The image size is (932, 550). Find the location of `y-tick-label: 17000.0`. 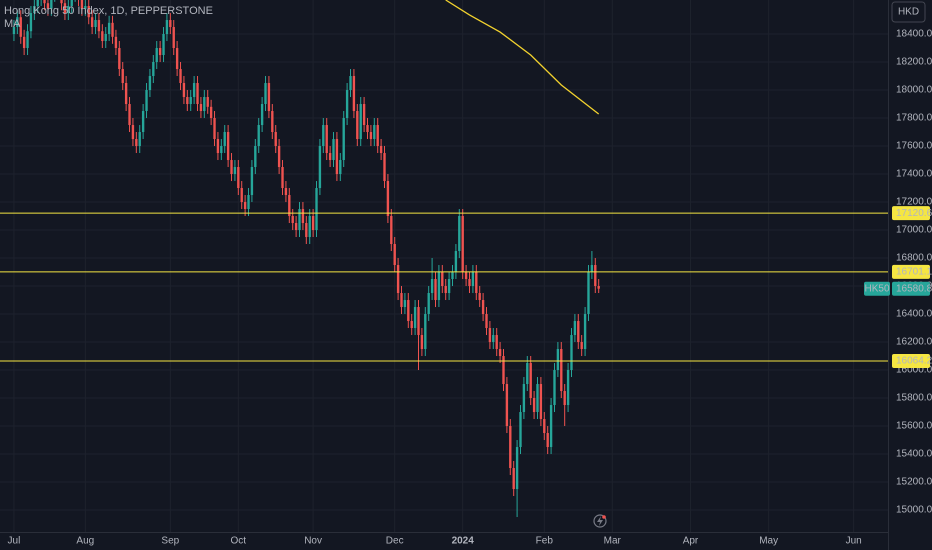

y-tick-label: 17000.0 is located at coordinates (914, 230).